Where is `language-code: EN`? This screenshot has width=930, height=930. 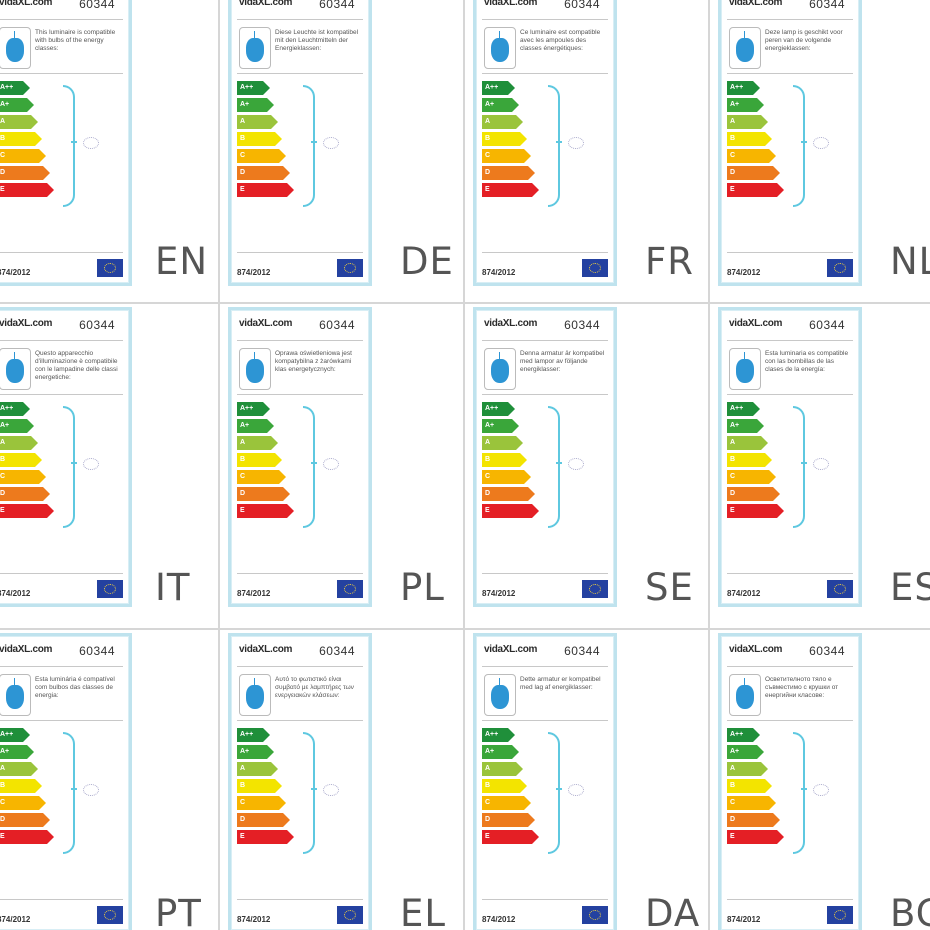
language-code: EN is located at coordinates (182, 261).